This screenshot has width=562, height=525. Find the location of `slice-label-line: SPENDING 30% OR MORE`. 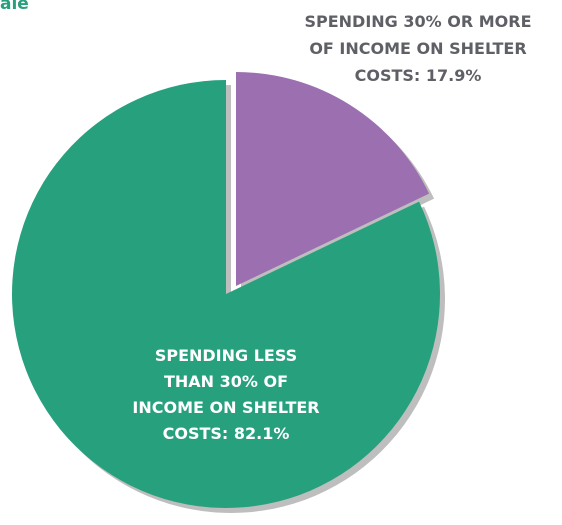

slice-label-line: SPENDING 30% OR MORE is located at coordinates (417, 21).